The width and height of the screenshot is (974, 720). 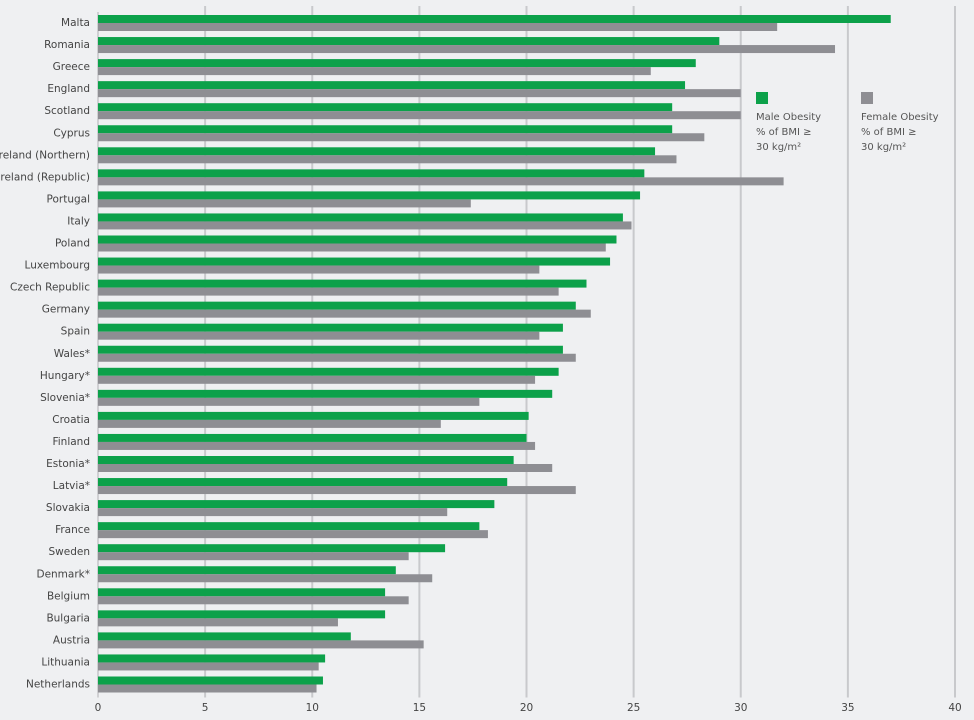 What do you see at coordinates (72, 530) in the screenshot?
I see `category-label: France` at bounding box center [72, 530].